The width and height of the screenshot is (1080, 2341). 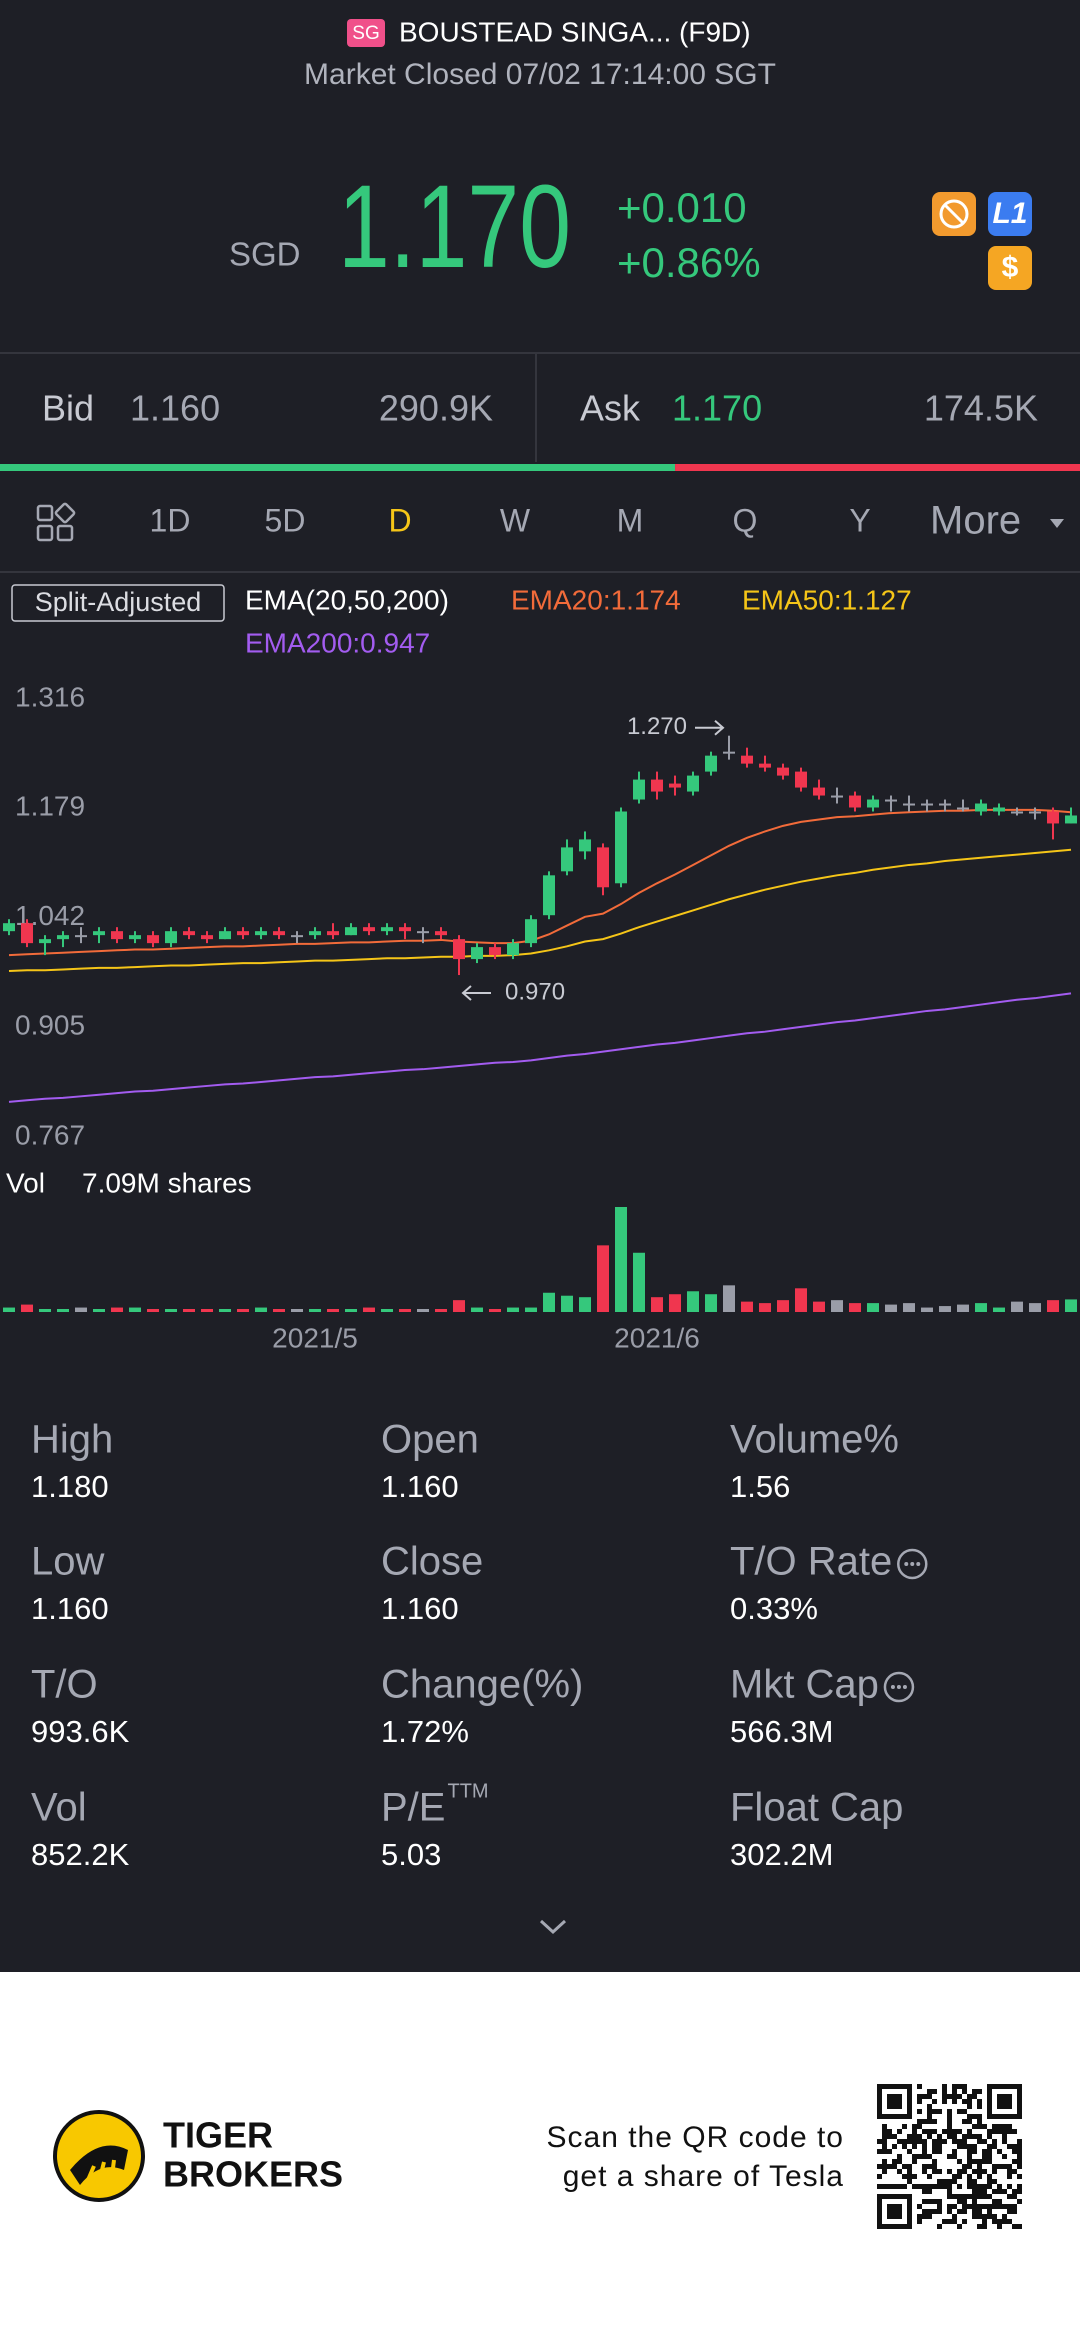 I want to click on period-tab: 5D, so click(x=285, y=520).